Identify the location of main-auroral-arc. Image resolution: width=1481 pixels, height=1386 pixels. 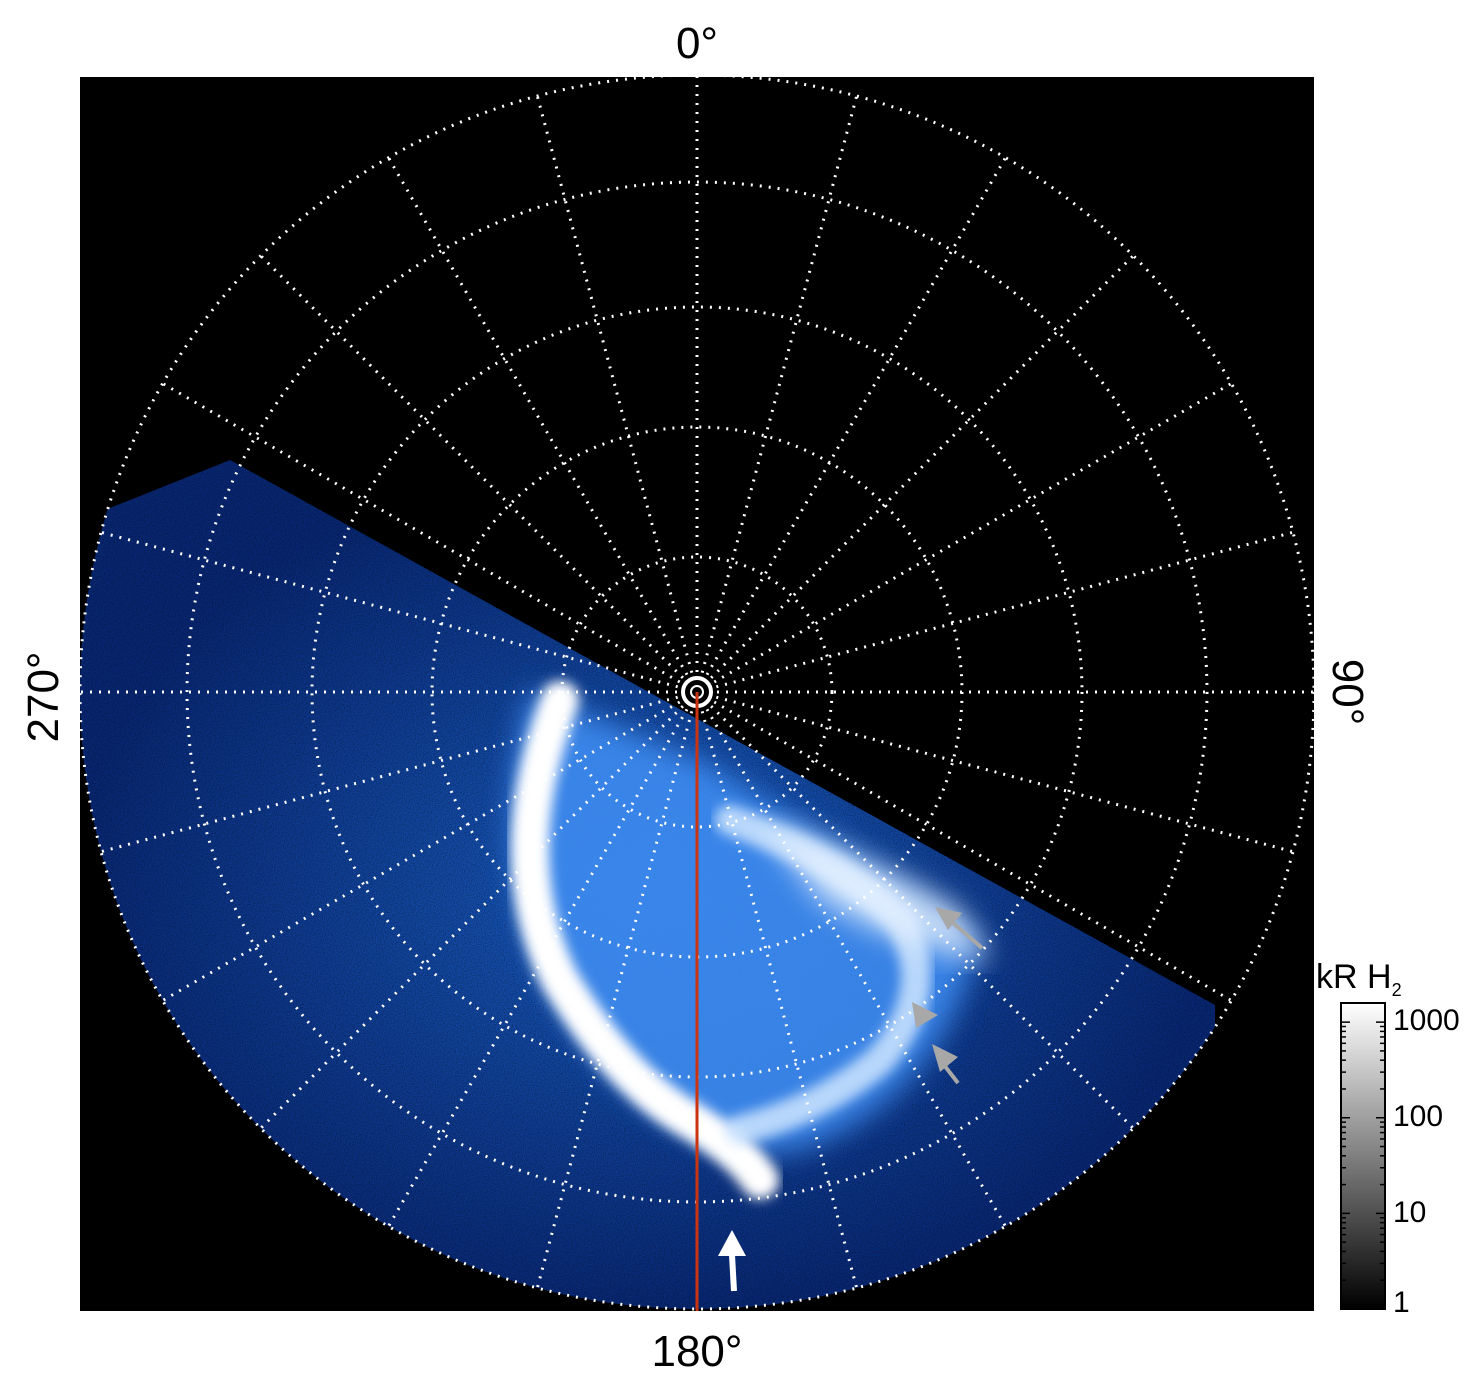
(645, 940).